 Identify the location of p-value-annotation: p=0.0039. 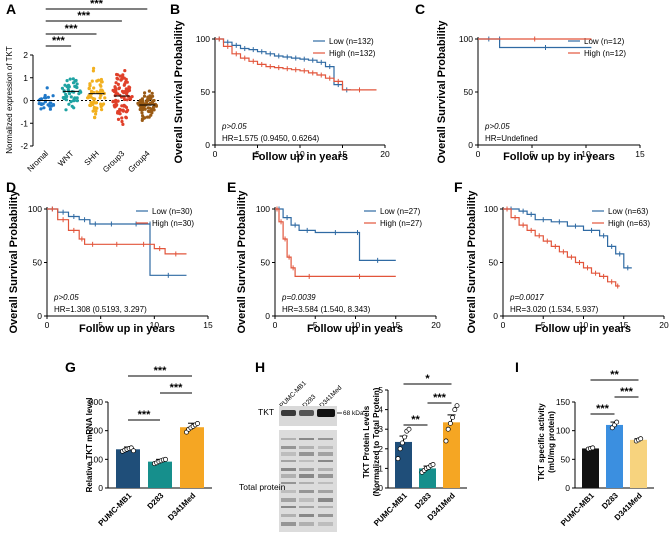
(298, 297).